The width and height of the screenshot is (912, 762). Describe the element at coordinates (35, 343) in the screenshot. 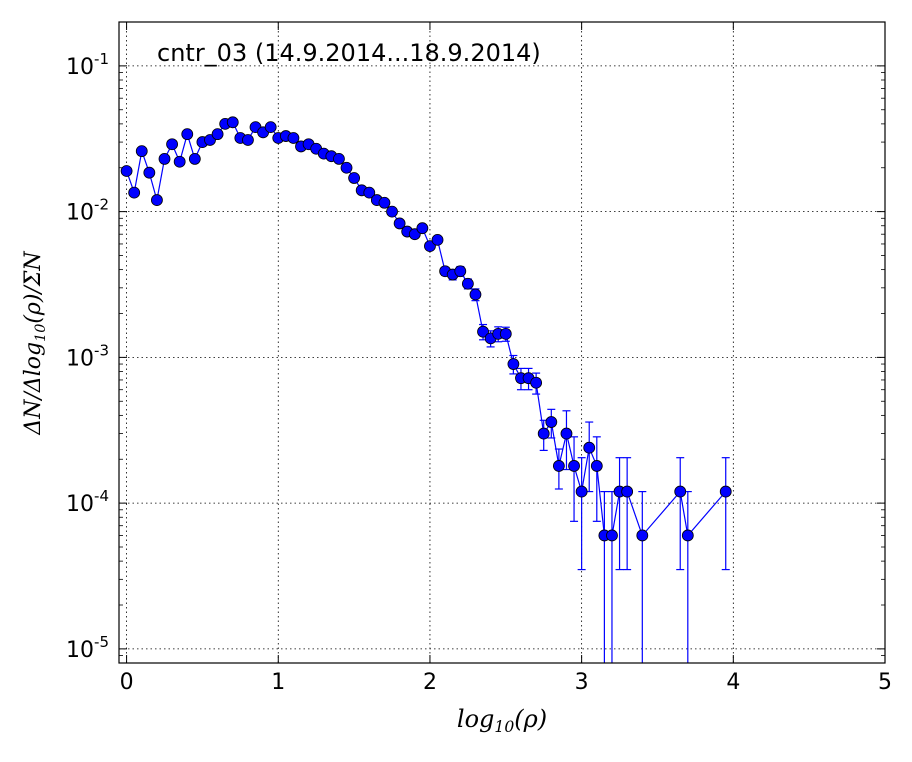

I see `y-axis-label: ΔN/Δlog10(ρ)/ΣN` at that location.